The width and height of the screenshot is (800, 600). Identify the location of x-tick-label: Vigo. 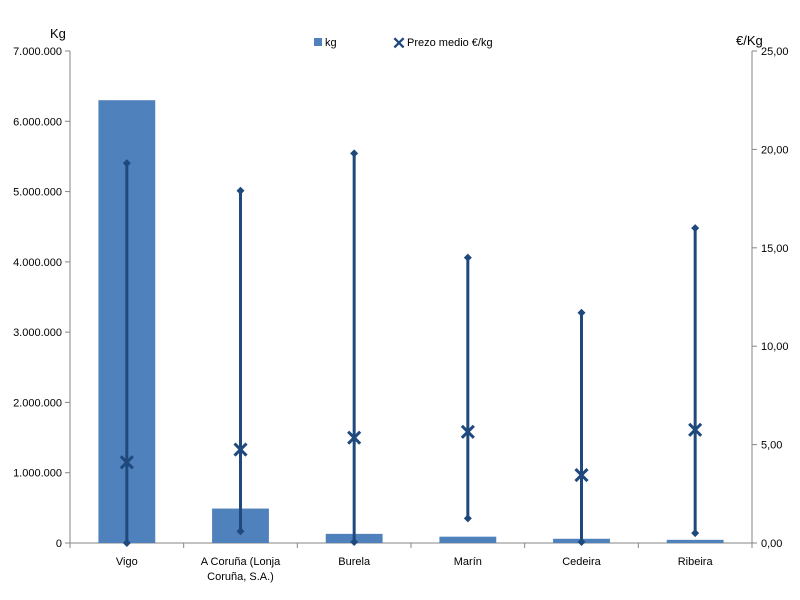
(127, 562).